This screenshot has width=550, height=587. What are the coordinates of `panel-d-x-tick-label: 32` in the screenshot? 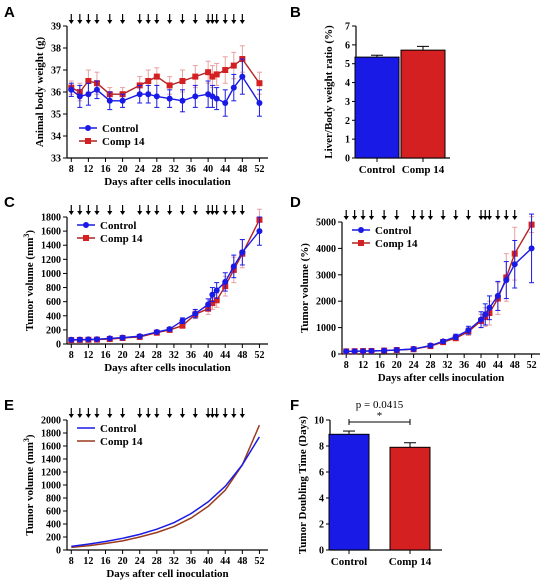 It's located at (447, 365).